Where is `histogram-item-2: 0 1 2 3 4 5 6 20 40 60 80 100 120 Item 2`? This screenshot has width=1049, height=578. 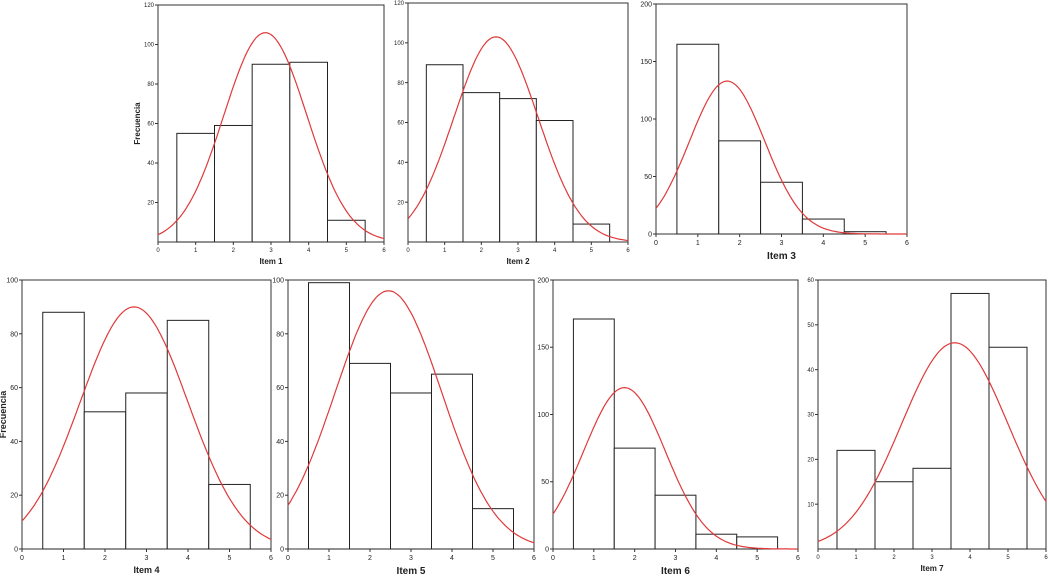
histogram-item-2: 0 1 2 3 4 5 6 20 40 60 80 100 120 Item 2 is located at coordinates (512, 133).